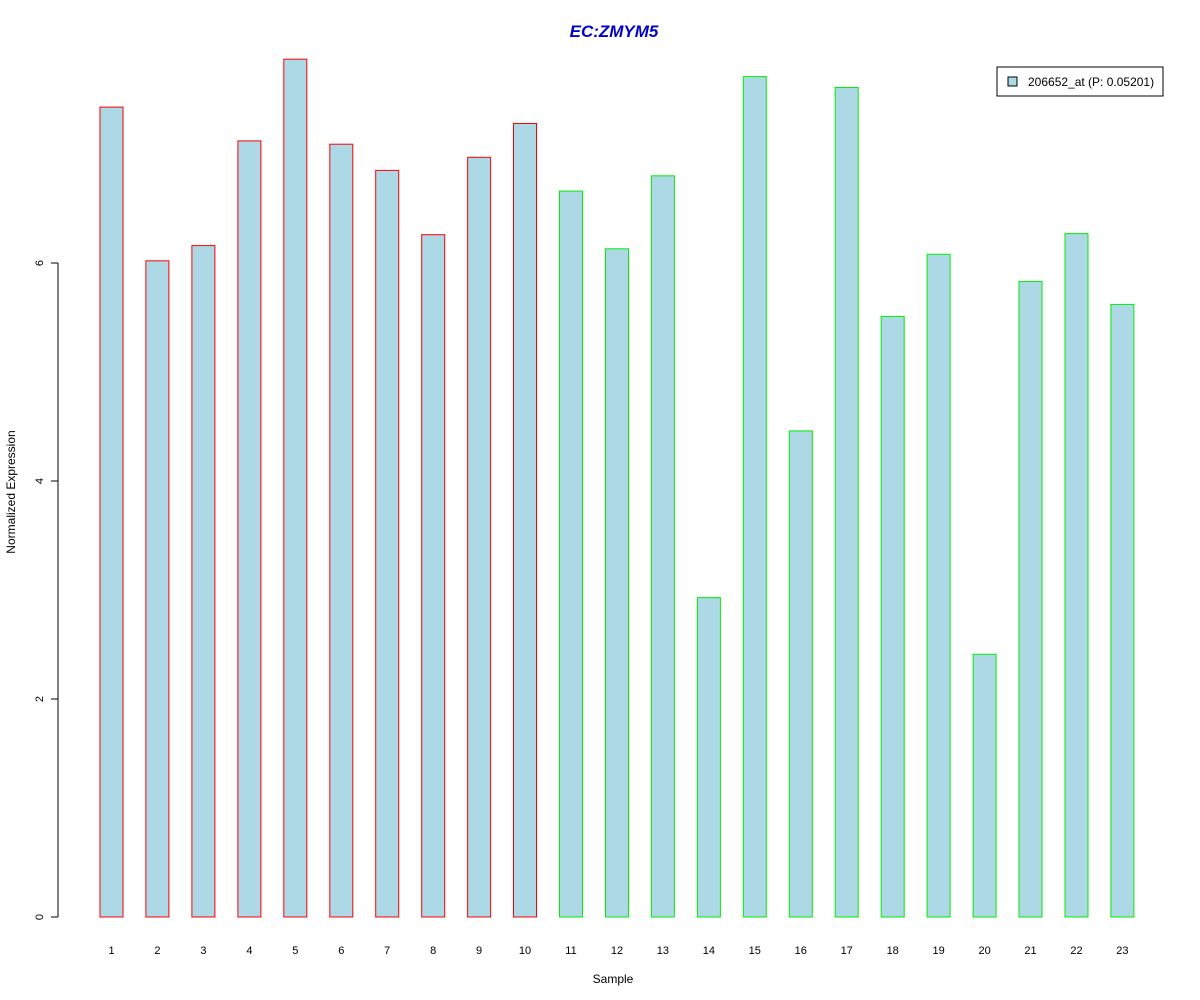 The width and height of the screenshot is (1200, 1000). What do you see at coordinates (801, 951) in the screenshot?
I see `x-tick-label: 16` at bounding box center [801, 951].